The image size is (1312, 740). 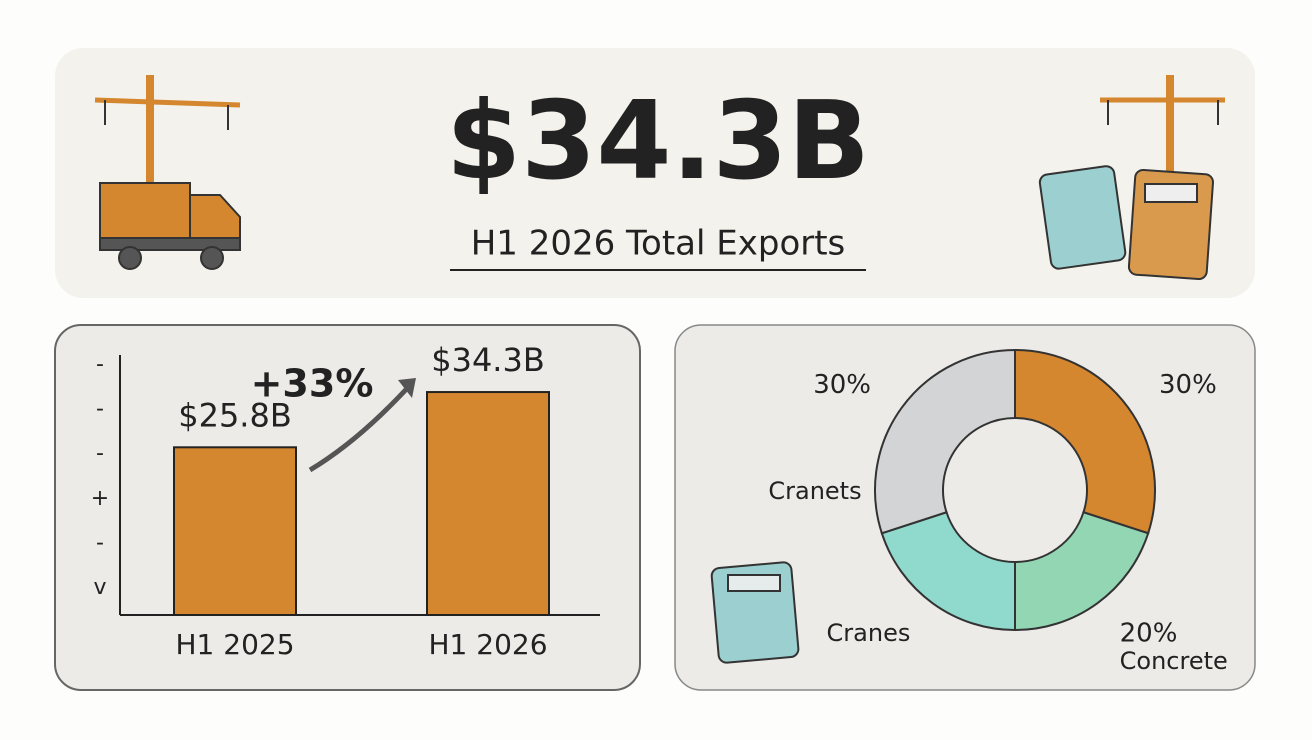 I want to click on growth-annotation: +33%, so click(x=312, y=384).